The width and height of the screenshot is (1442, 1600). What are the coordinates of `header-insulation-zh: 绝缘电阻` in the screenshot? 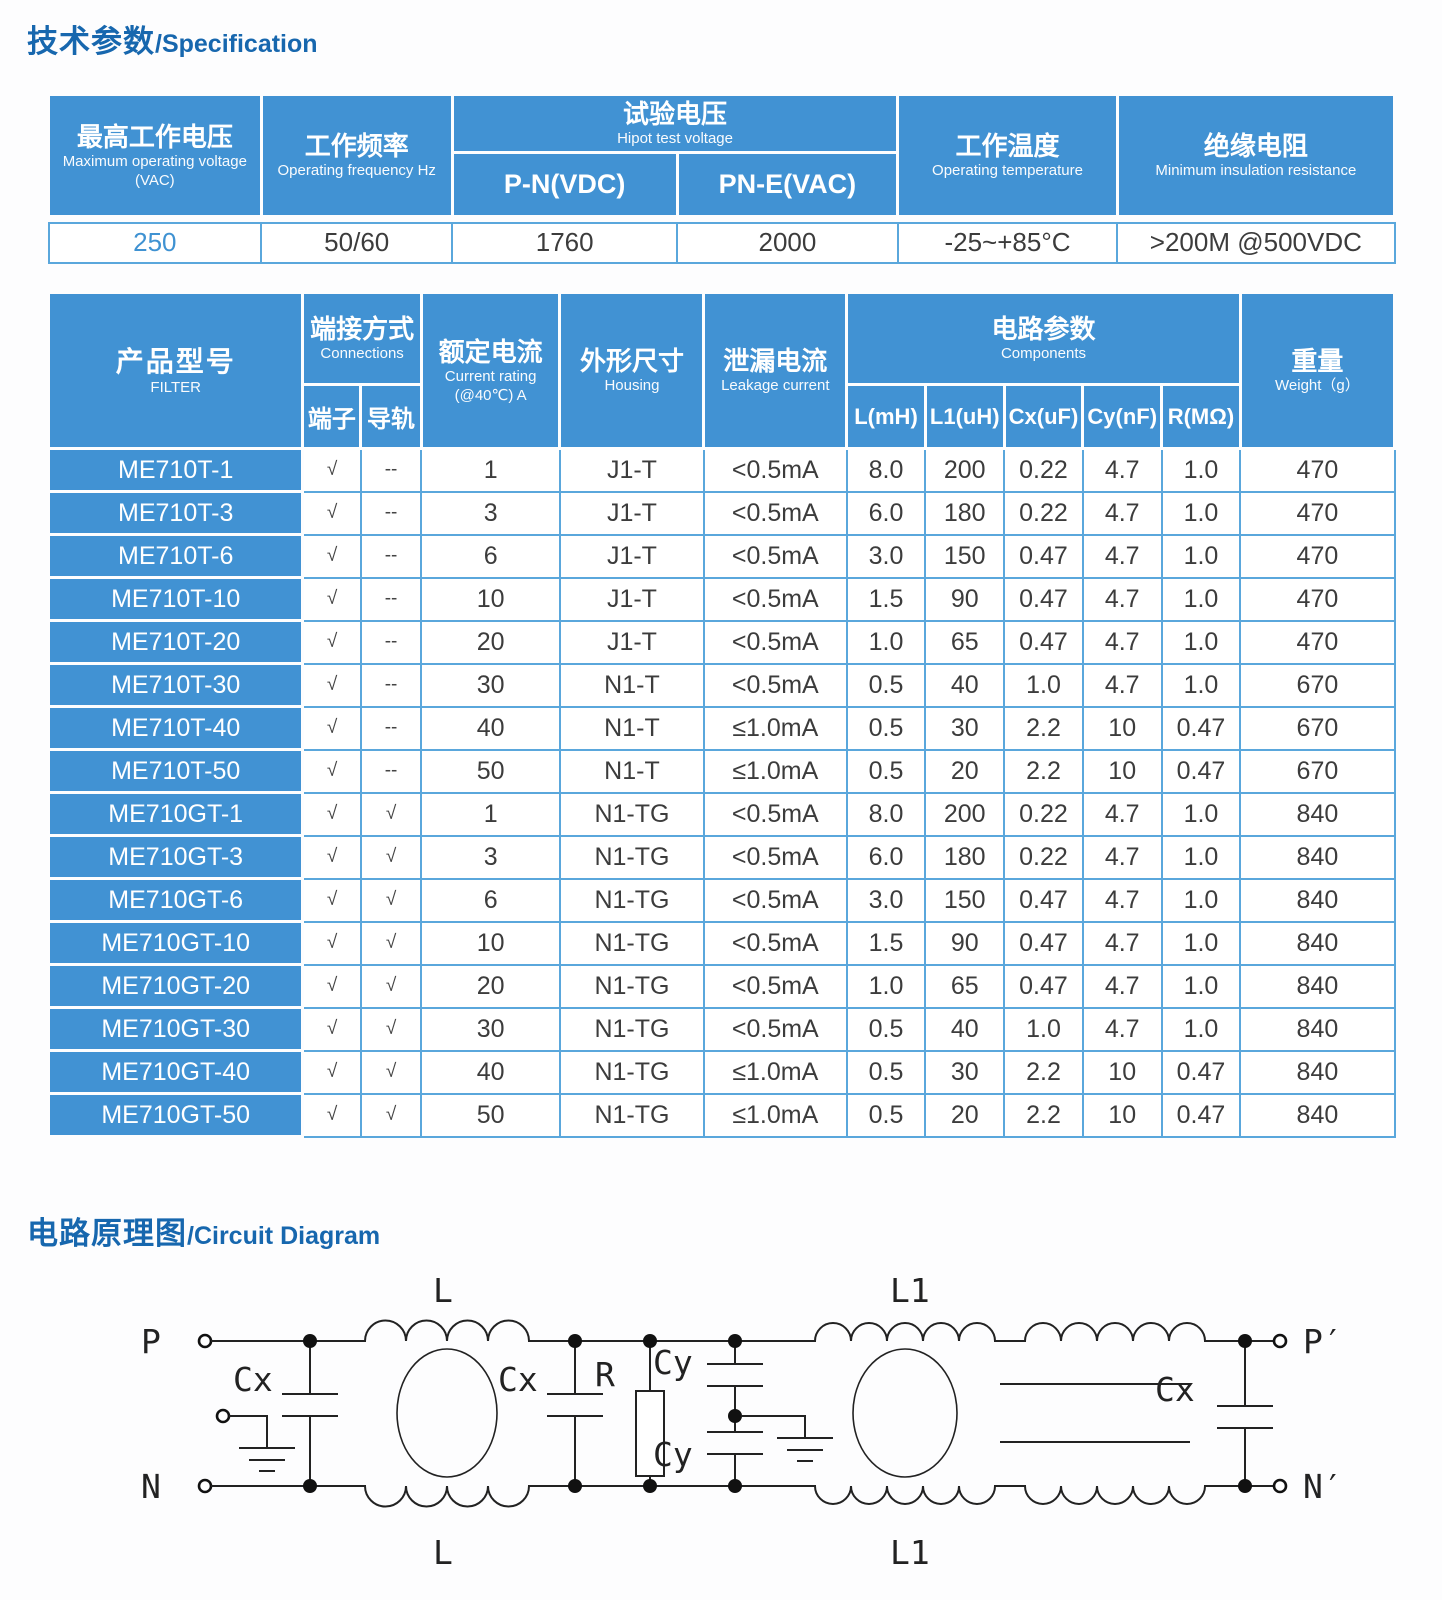 It's located at (1255, 145).